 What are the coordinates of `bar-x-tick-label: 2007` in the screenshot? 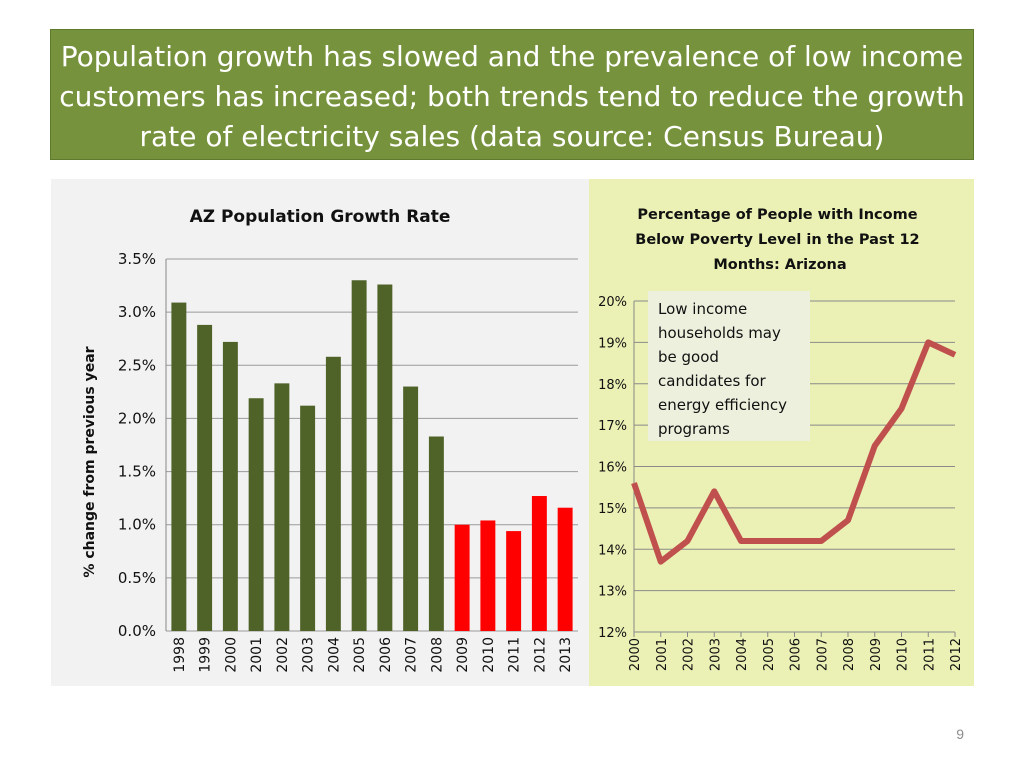 It's located at (412, 655).